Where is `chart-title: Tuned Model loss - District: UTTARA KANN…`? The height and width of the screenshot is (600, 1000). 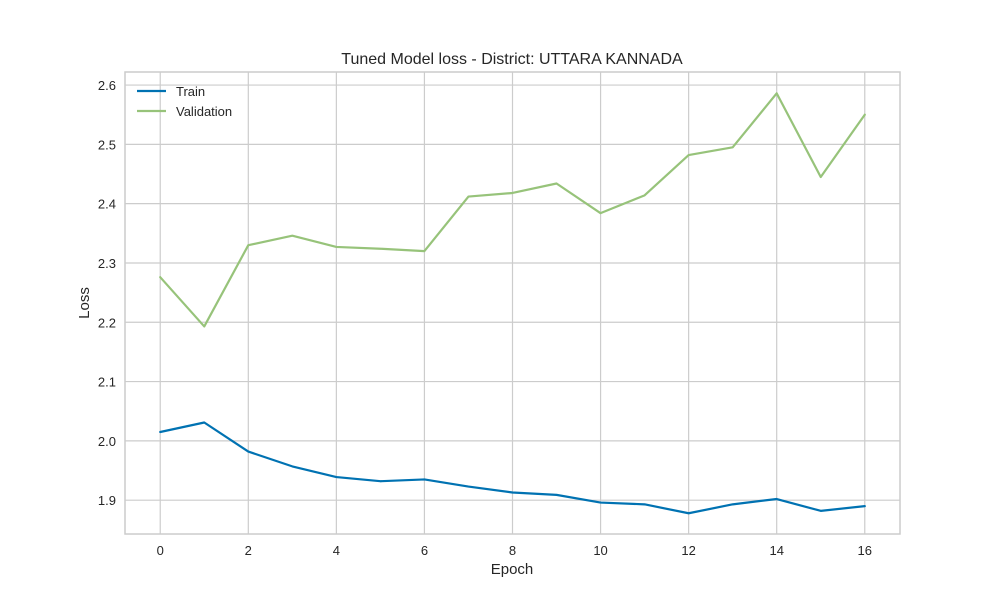 chart-title: Tuned Model loss - District: UTTARA KANN… is located at coordinates (512, 59).